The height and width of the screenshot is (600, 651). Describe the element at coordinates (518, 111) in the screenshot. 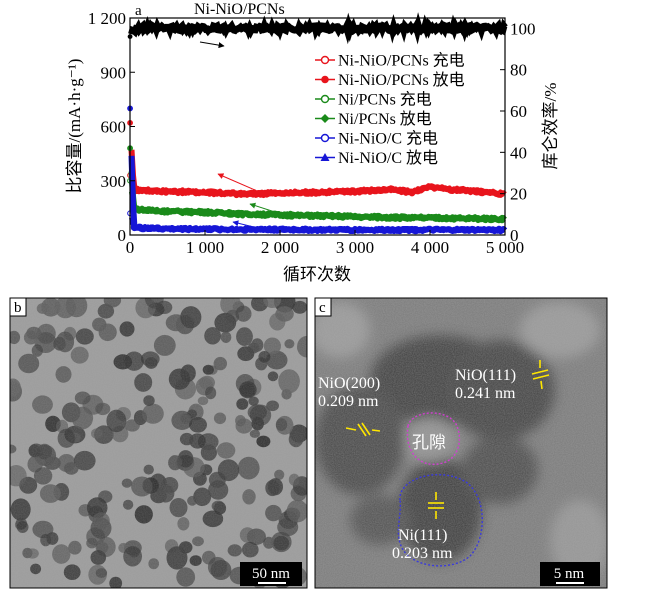

I see `yr-tick-label-3: 60` at that location.